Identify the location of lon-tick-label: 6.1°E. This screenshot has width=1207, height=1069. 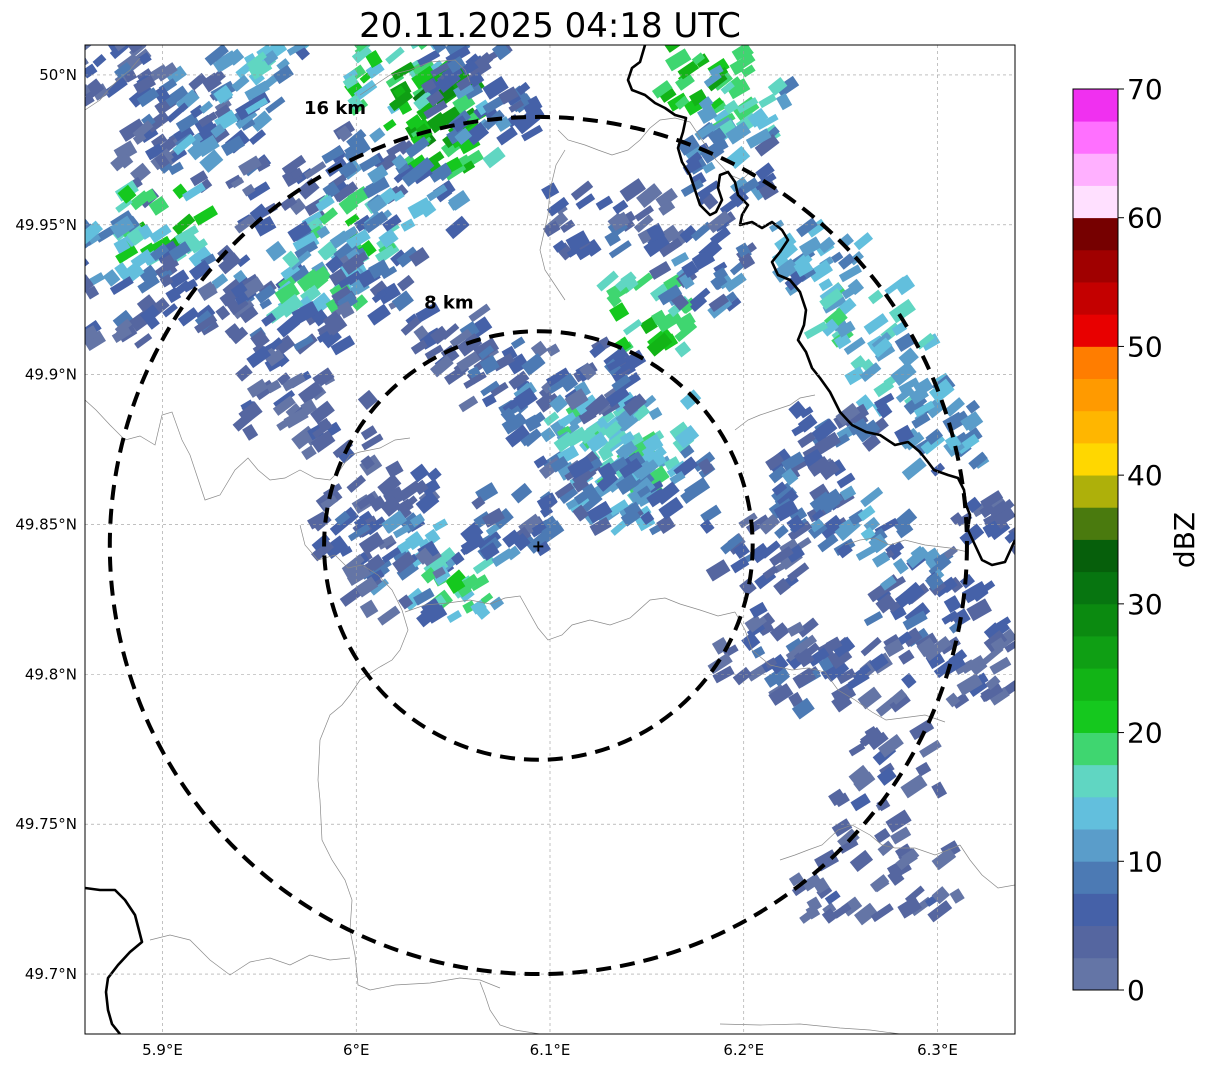
(550, 1050).